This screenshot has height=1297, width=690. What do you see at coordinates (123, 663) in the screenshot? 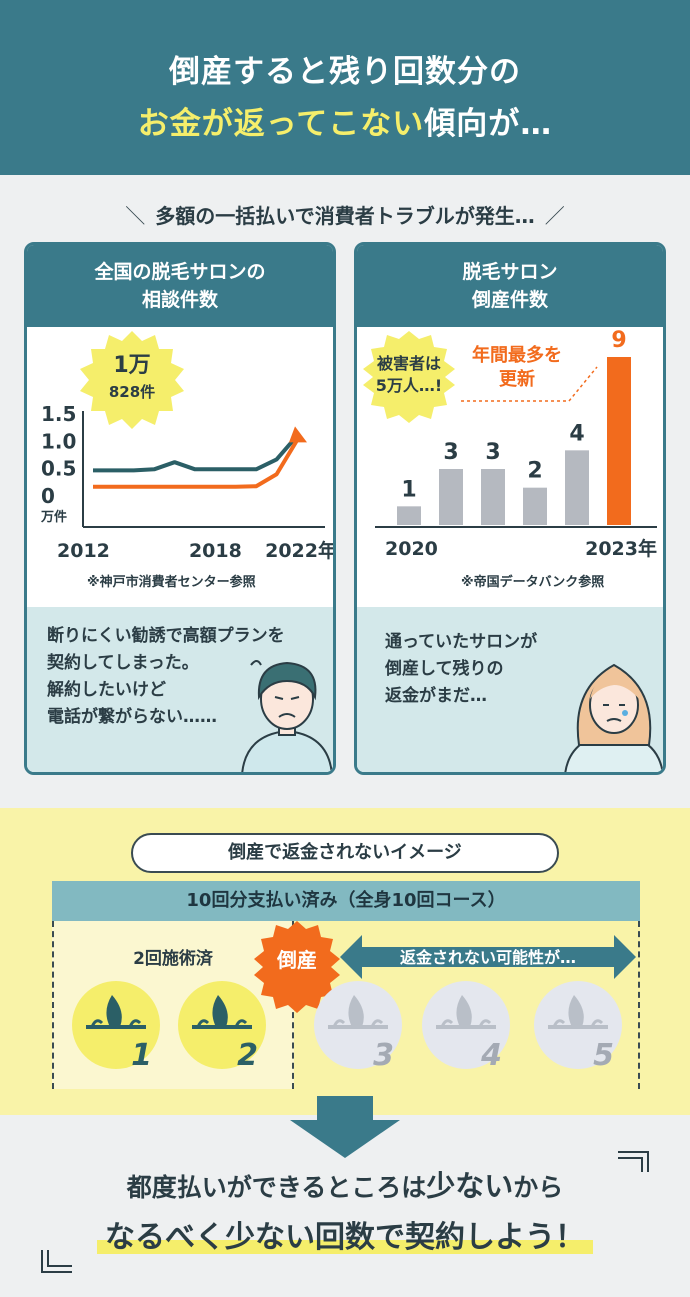
I see `quote-line: 契約してしまった。` at bounding box center [123, 663].